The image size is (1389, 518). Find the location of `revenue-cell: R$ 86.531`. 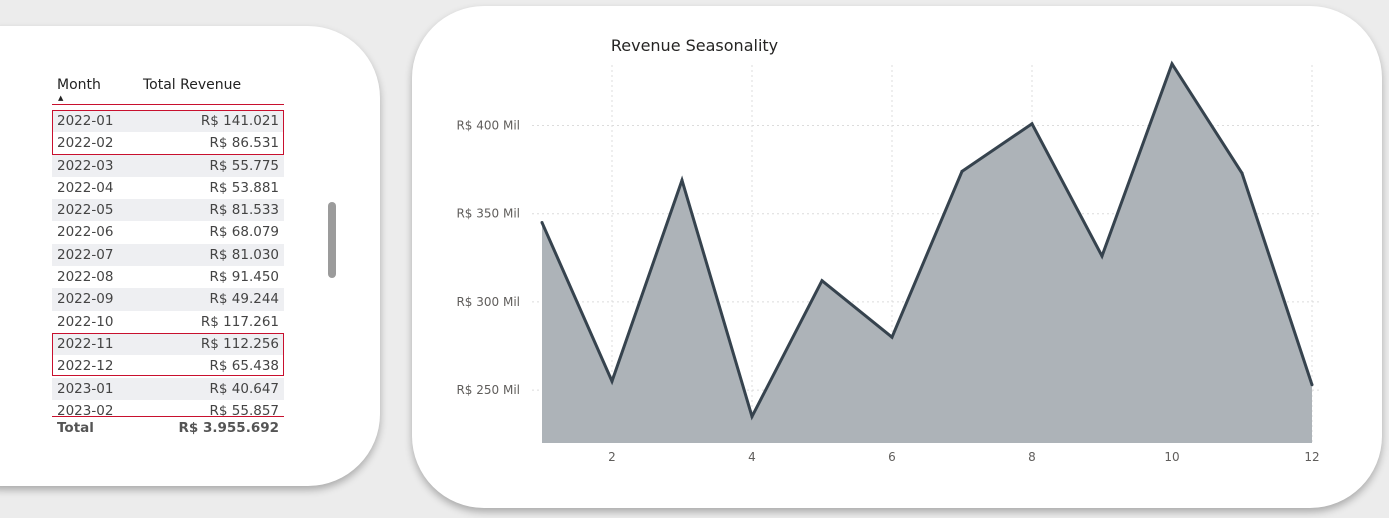

revenue-cell: R$ 86.531 is located at coordinates (244, 143).